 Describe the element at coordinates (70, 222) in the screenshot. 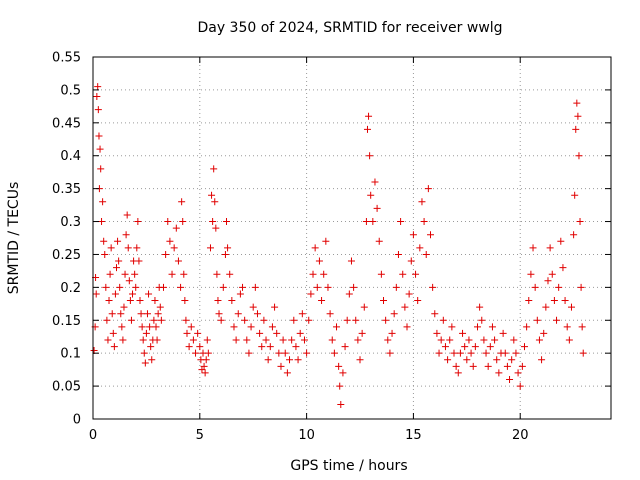

I see `y-tick-label: 0.3` at that location.